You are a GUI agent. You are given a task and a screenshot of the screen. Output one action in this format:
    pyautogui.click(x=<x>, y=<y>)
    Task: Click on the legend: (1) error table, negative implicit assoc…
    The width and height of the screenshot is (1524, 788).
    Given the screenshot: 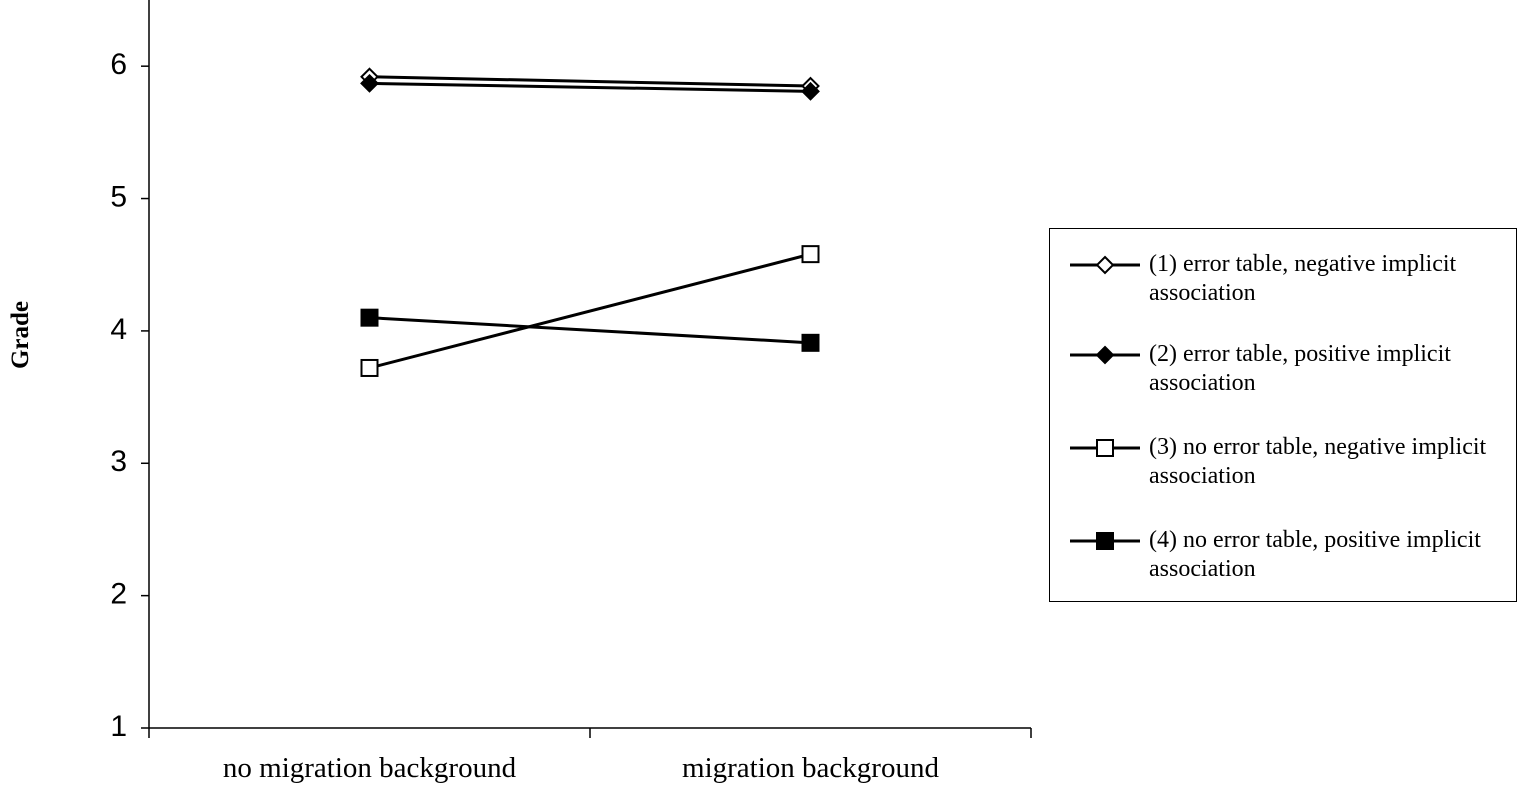 What is the action you would take?
    pyautogui.click(x=1283, y=415)
    